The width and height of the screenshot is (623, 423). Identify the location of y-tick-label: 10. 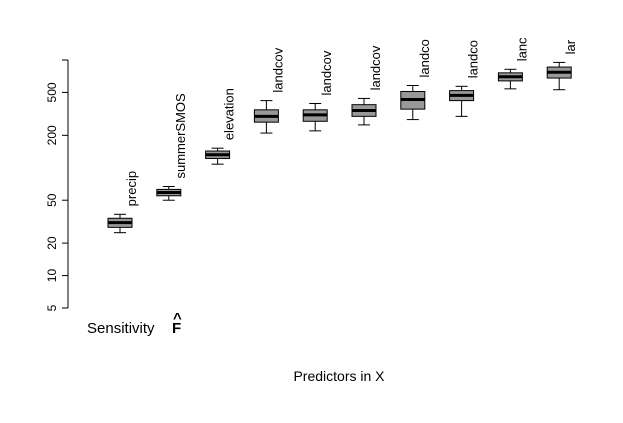
(52, 276).